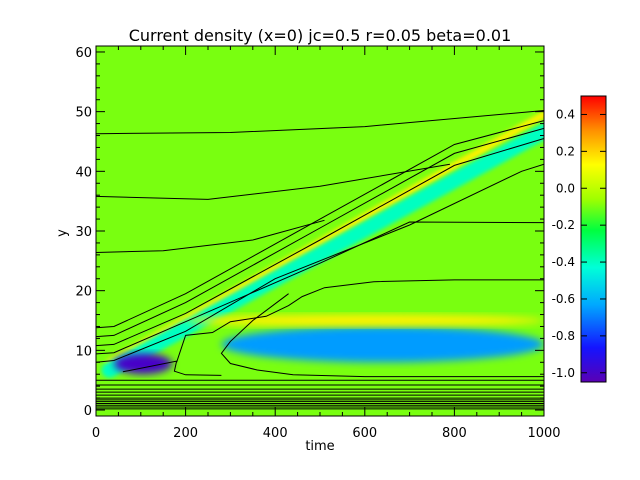 The height and width of the screenshot is (480, 640). What do you see at coordinates (565, 151) in the screenshot?
I see `colorbar-tick-label-1: 0.2` at bounding box center [565, 151].